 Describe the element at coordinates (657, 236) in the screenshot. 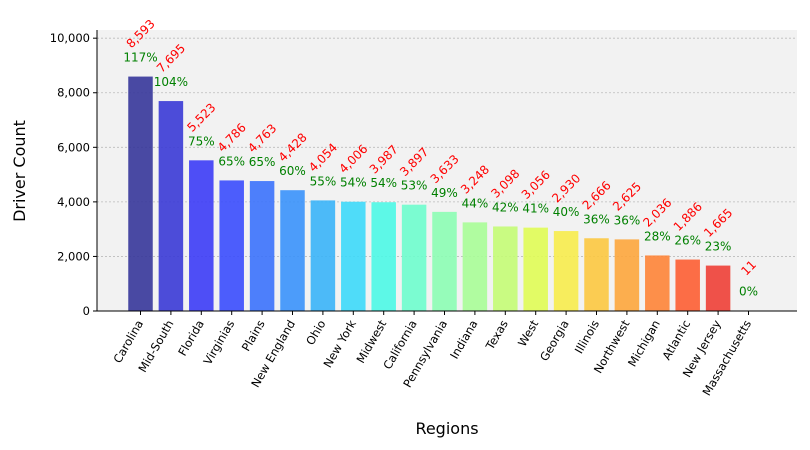

I see `percent-label: 28%` at that location.